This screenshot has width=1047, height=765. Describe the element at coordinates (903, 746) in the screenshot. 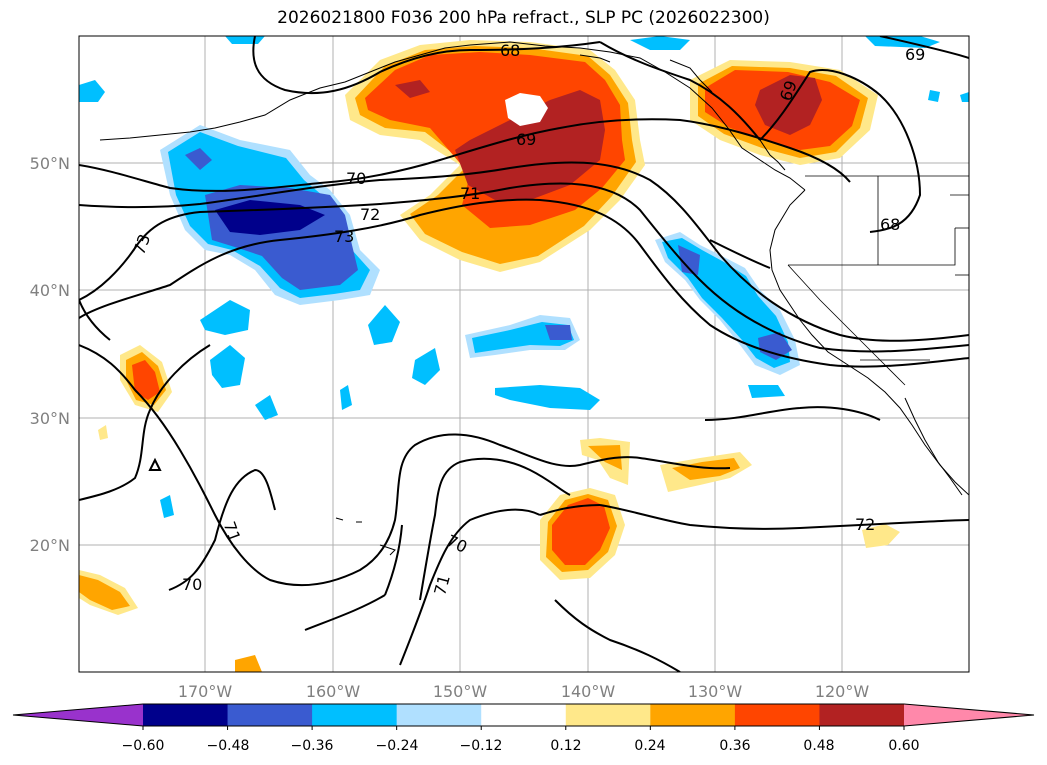

I see `colorbar-tick-label: 0.60` at that location.